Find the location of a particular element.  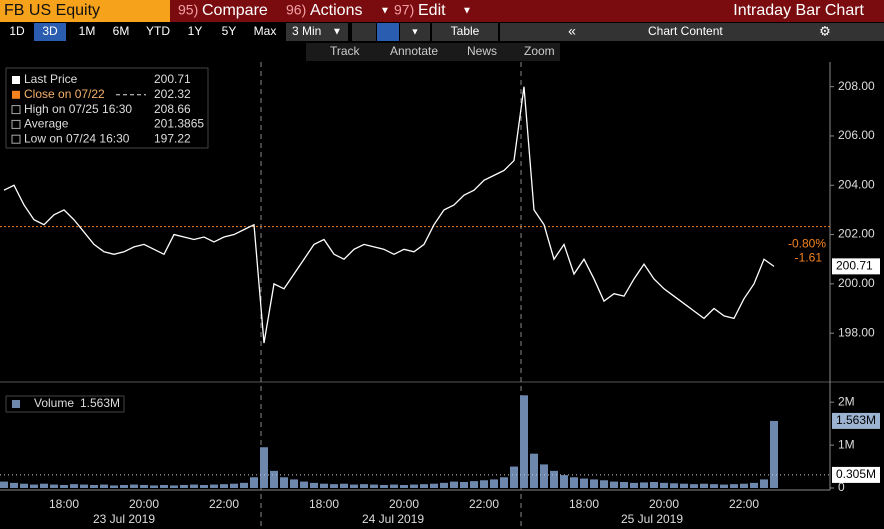

period-label: Max is located at coordinates (265, 31).